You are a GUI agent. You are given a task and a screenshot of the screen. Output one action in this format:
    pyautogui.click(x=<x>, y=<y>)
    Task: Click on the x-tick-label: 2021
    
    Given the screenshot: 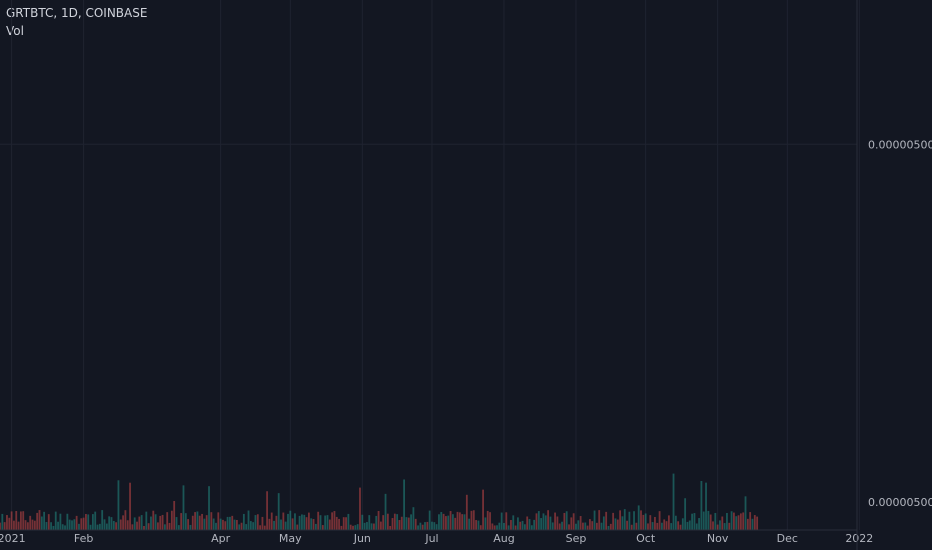 What is the action you would take?
    pyautogui.click(x=13, y=538)
    